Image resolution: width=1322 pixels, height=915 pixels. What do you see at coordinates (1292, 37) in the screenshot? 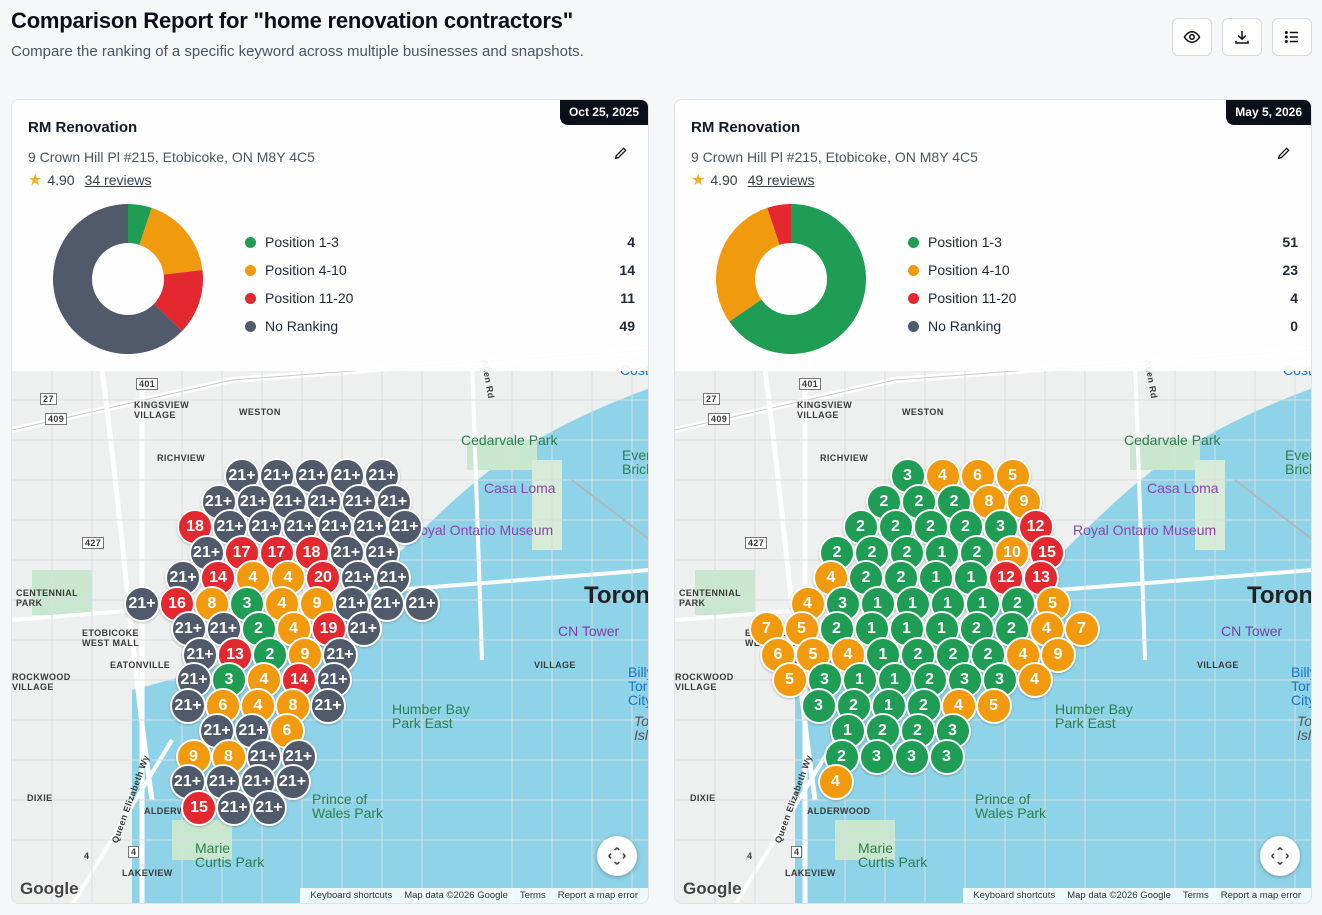
I see `list-button` at bounding box center [1292, 37].